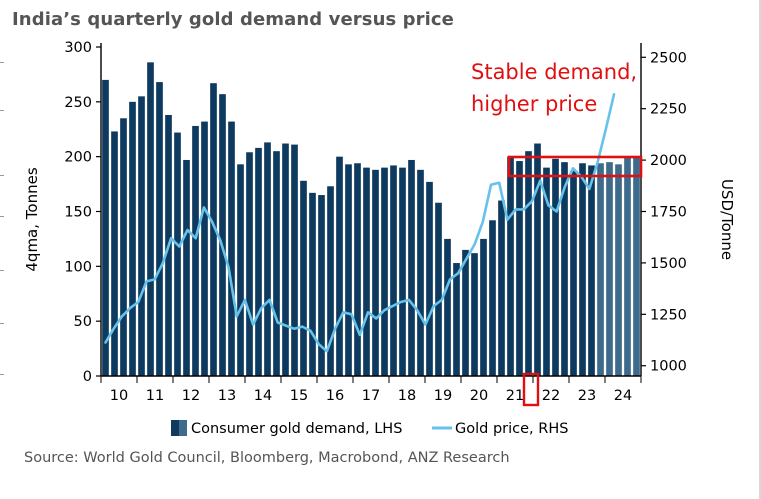 The height and width of the screenshot is (499, 761). I want to click on legend: Consumer gold demand, LHS Gold price, RHS, so click(369, 428).